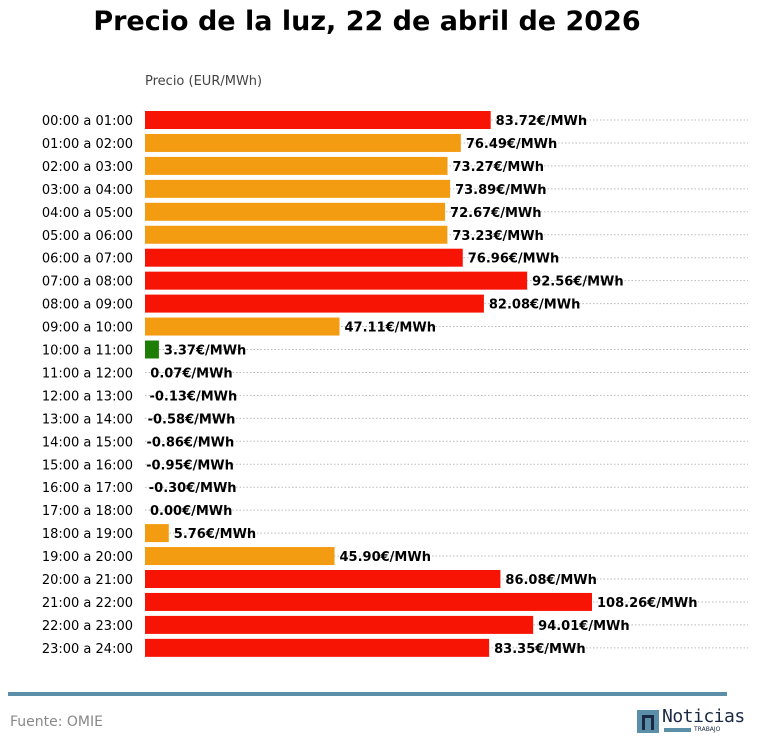 This screenshot has width=758, height=755. What do you see at coordinates (87, 649) in the screenshot?
I see `category-label: 23:00 a 24:00` at bounding box center [87, 649].